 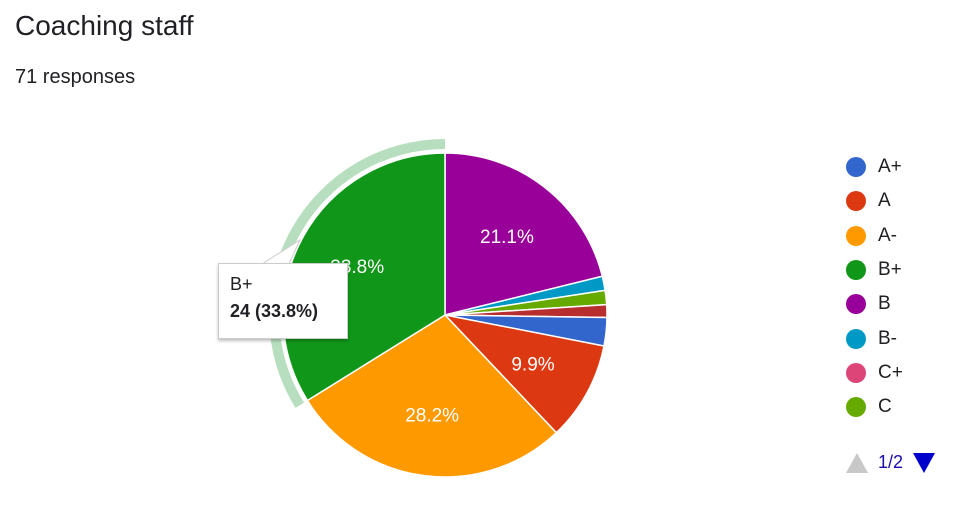 What do you see at coordinates (884, 304) in the screenshot?
I see `legend-label: B` at bounding box center [884, 304].